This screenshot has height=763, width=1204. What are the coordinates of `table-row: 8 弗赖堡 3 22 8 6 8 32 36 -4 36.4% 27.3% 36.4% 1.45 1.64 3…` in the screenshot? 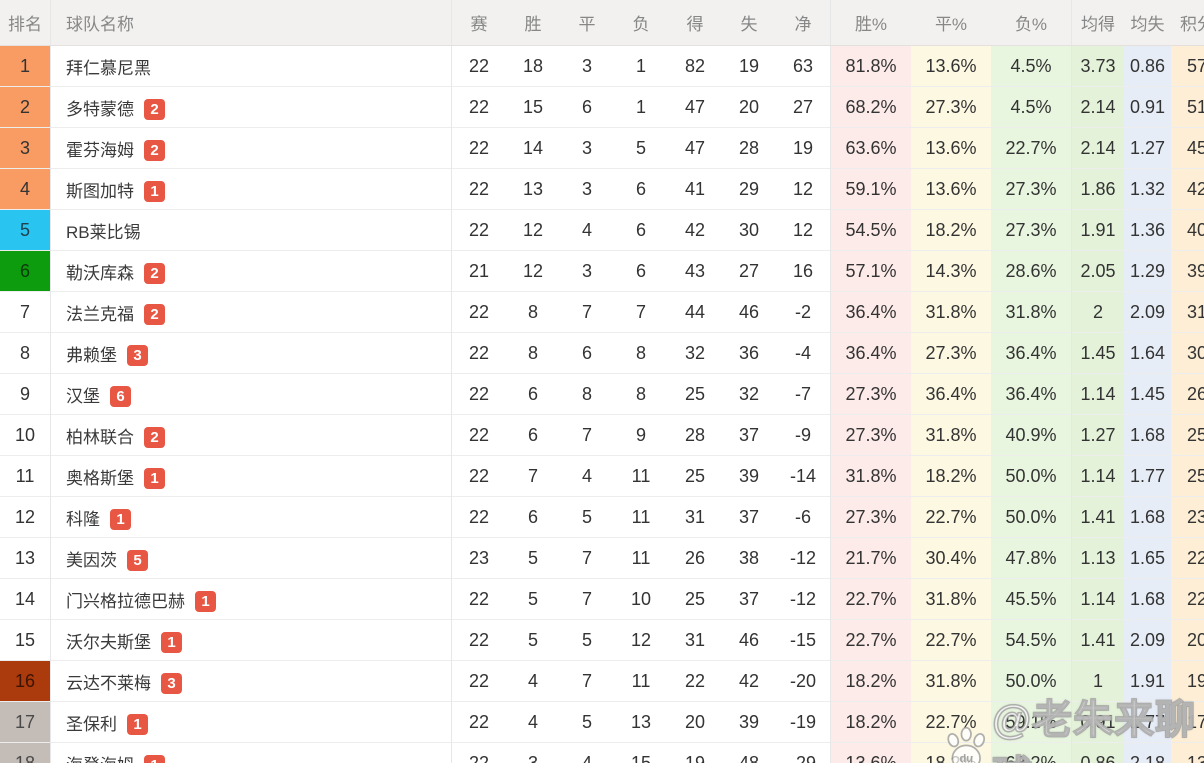 It's located at (602, 353).